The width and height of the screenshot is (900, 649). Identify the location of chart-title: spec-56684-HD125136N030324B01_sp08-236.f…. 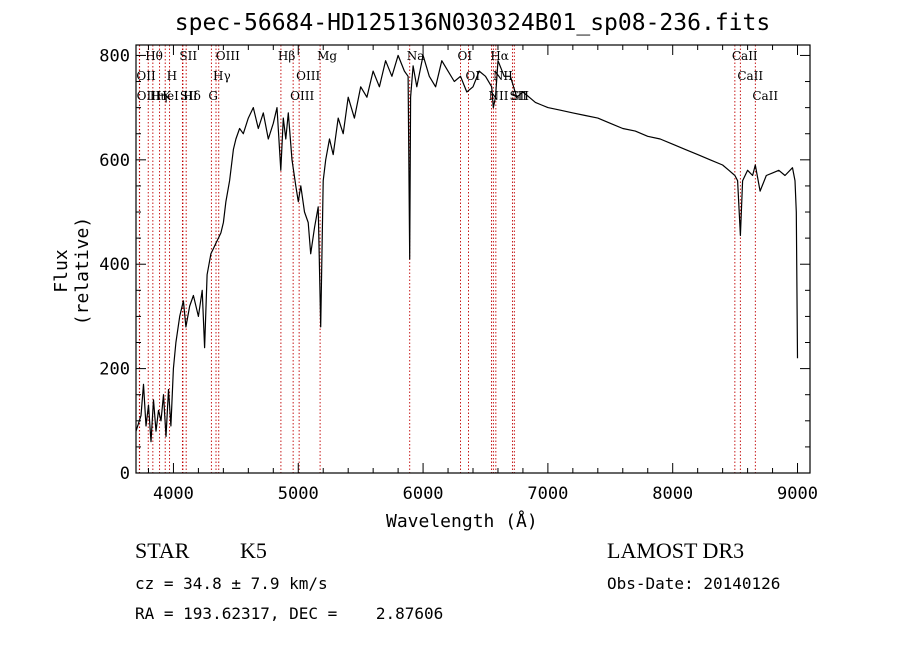
(472, 23).